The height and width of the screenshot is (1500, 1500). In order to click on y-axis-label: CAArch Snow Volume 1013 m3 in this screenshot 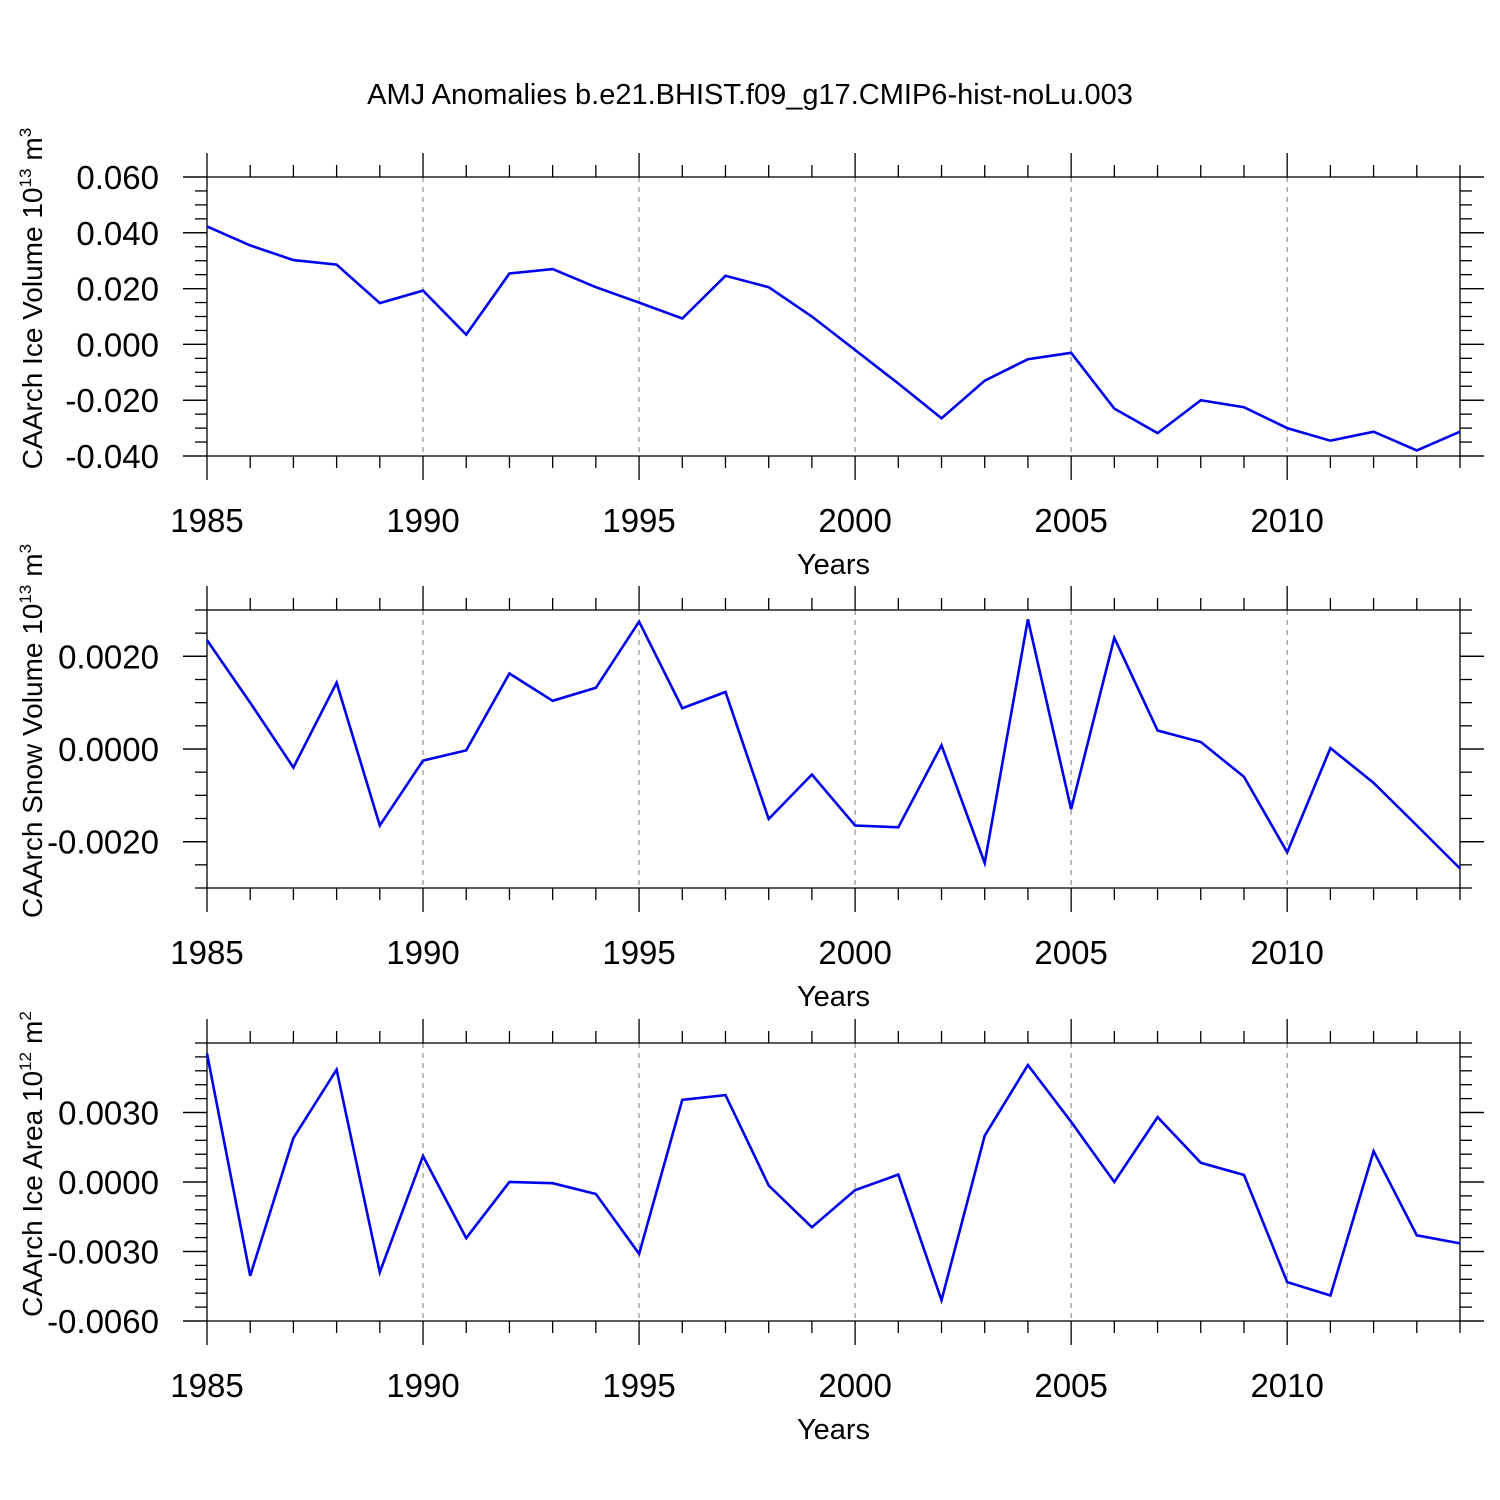, I will do `click(32, 731)`.